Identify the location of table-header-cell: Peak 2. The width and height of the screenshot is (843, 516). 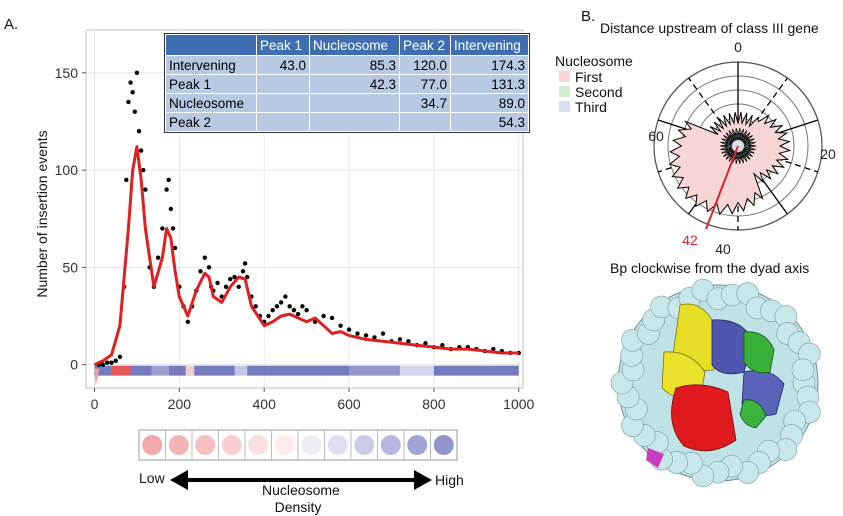
(425, 45).